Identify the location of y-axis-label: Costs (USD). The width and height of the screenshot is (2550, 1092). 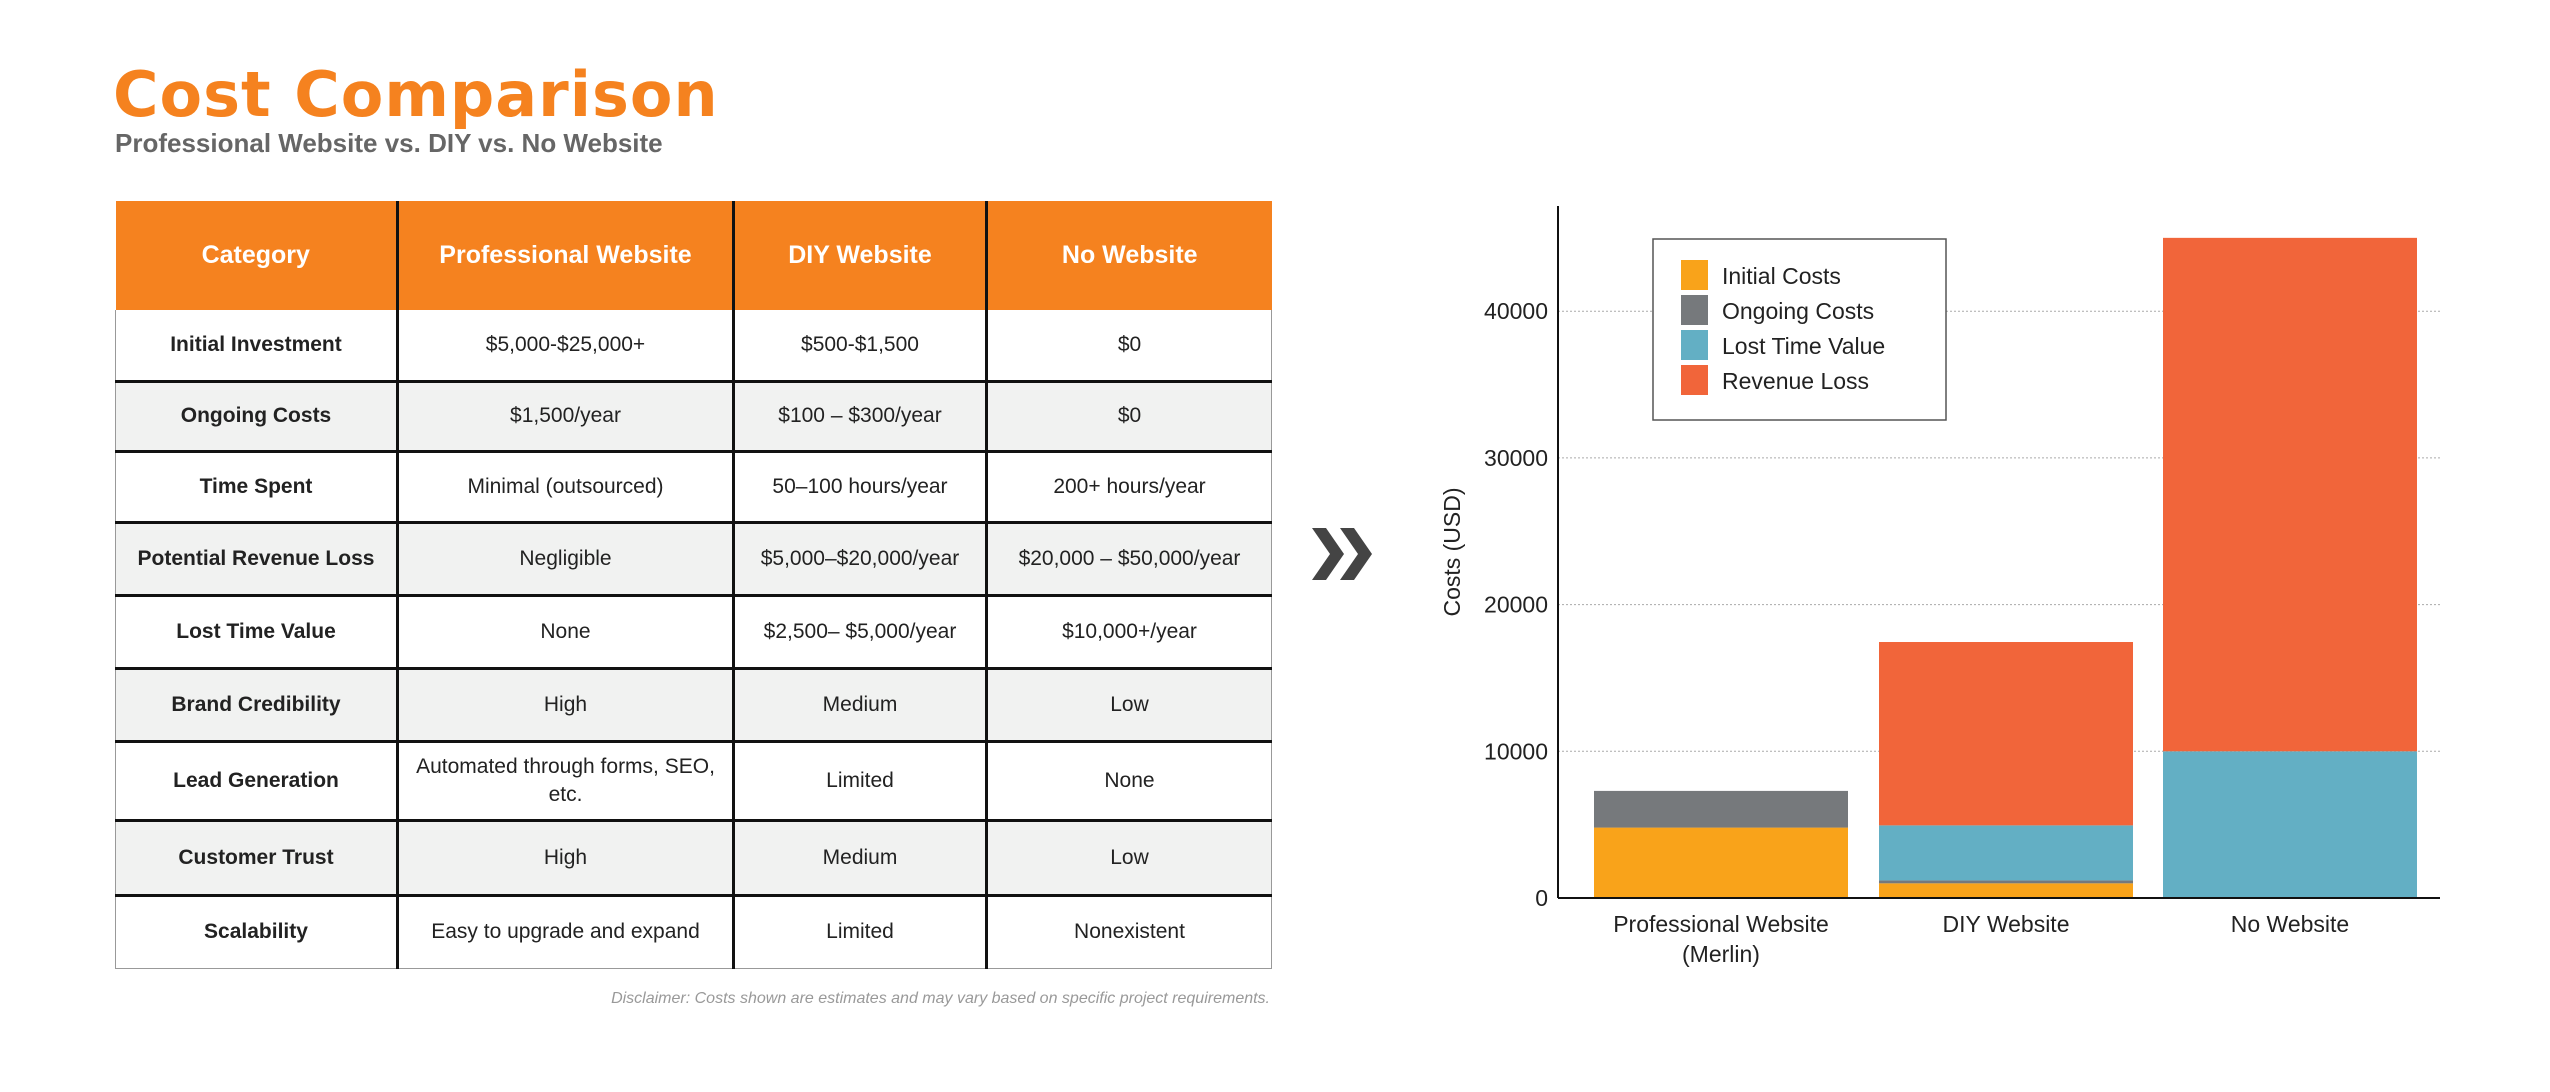
(1452, 551).